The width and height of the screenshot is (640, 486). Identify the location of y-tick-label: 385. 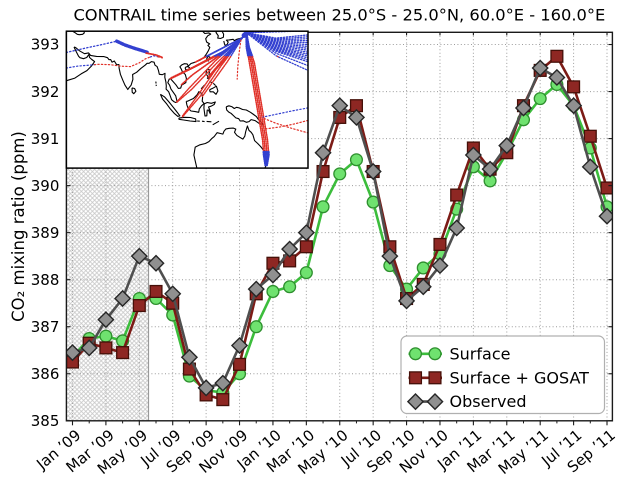
(45, 421).